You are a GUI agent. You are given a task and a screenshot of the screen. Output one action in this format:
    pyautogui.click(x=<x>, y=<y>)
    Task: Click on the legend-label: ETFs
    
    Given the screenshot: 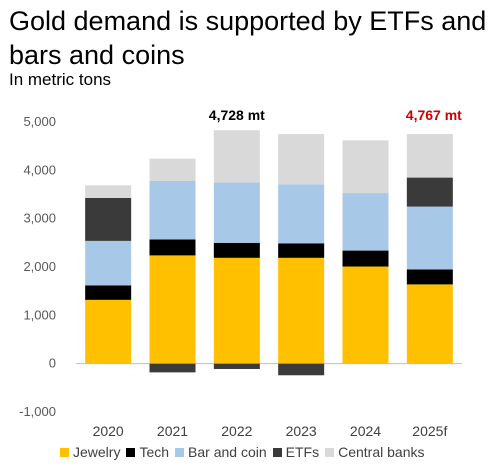 What is the action you would take?
    pyautogui.click(x=302, y=452)
    